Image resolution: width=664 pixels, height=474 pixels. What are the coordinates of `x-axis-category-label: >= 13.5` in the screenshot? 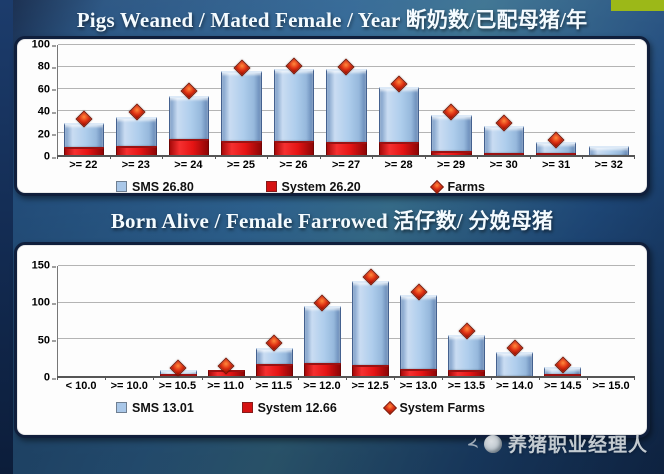 It's located at (466, 385).